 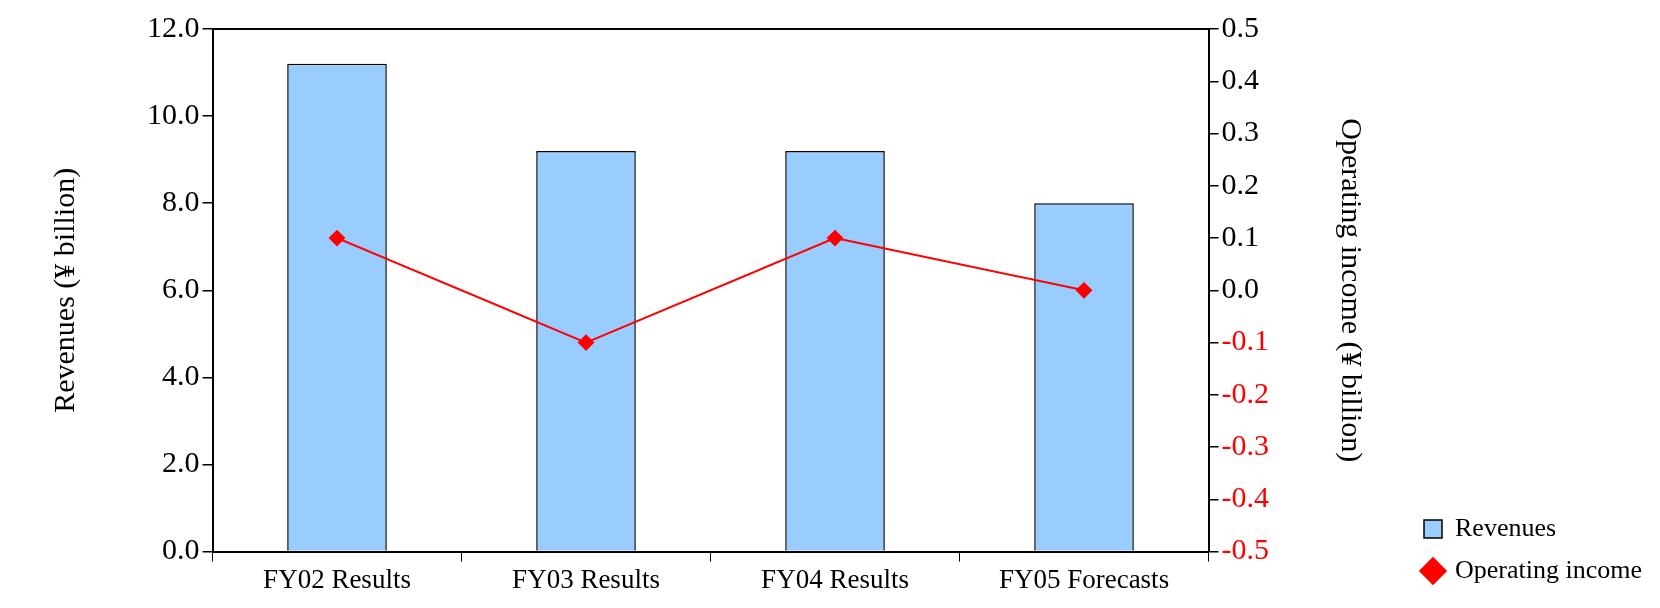 What do you see at coordinates (1352, 290) in the screenshot?
I see `y2-axis-title: Operating income (¥ billion)` at bounding box center [1352, 290].